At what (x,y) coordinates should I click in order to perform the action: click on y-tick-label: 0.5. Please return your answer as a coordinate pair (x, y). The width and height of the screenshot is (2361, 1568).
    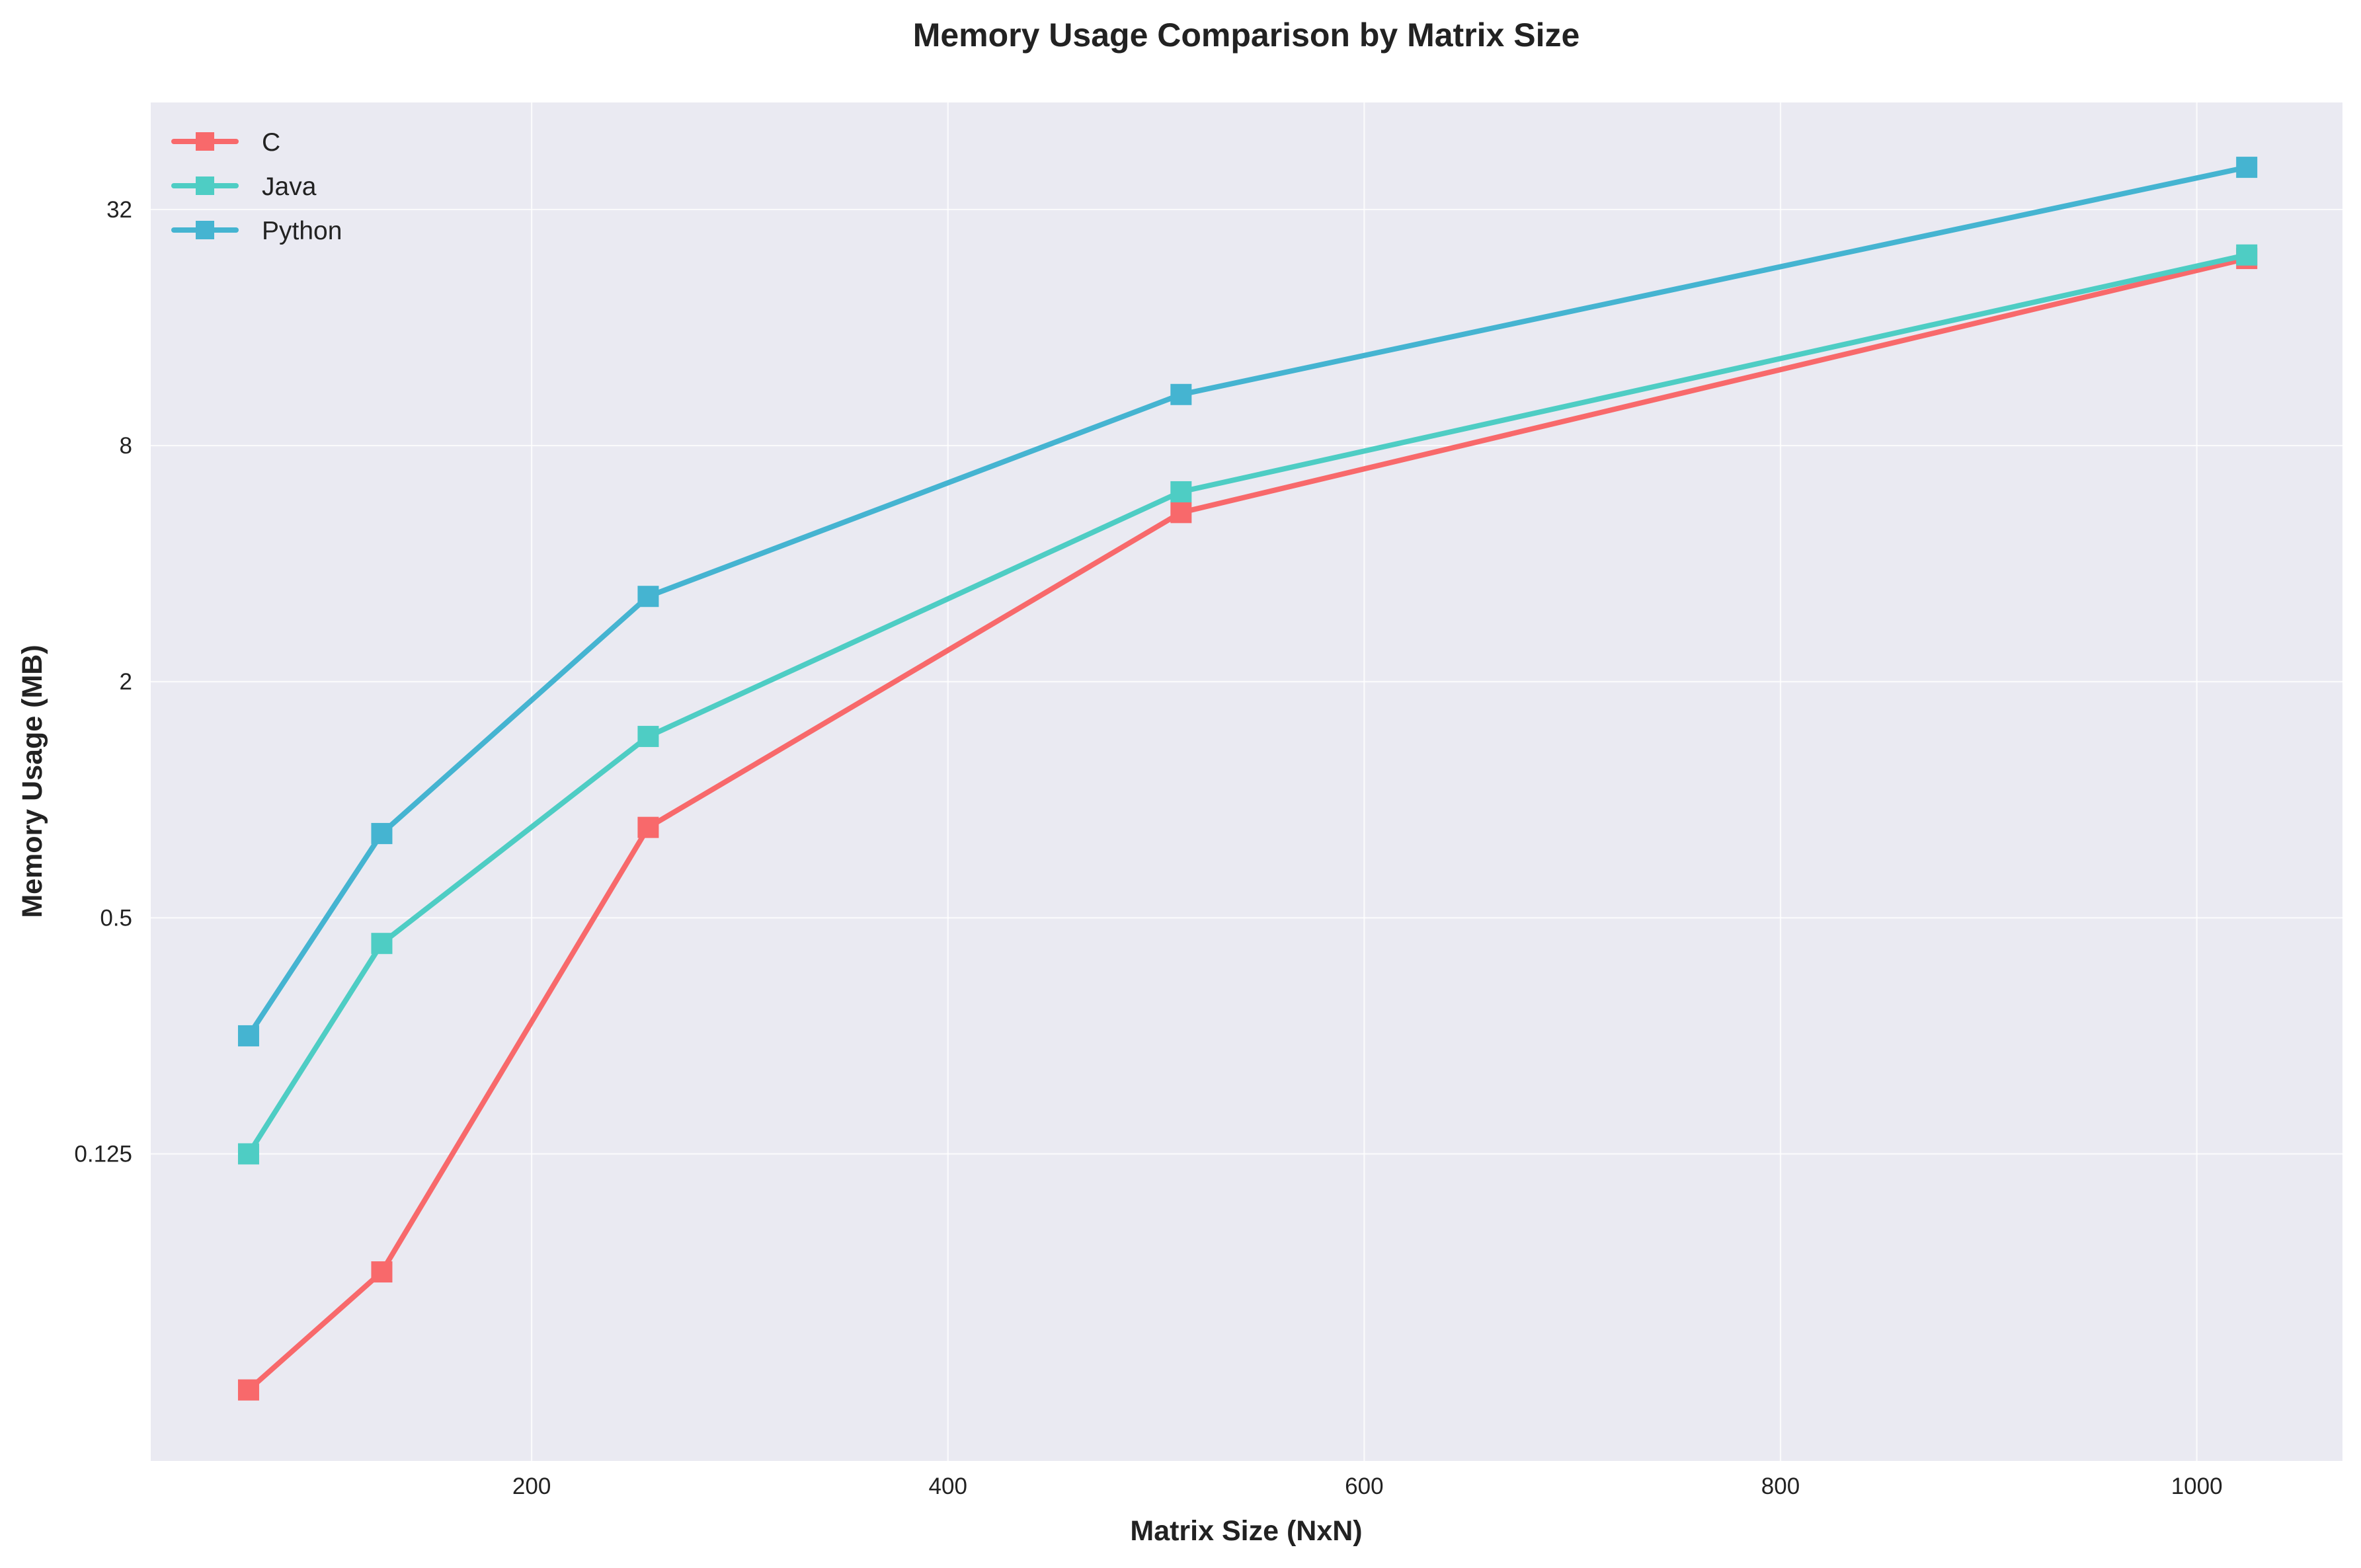
    Looking at the image, I should click on (116, 918).